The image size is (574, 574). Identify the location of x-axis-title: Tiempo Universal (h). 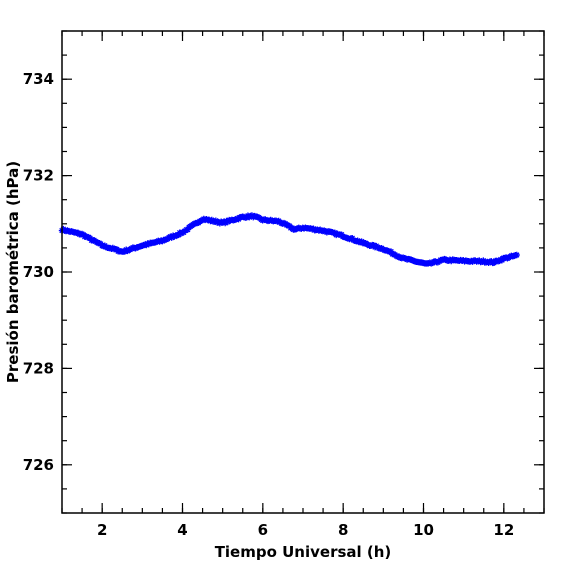
(303, 552).